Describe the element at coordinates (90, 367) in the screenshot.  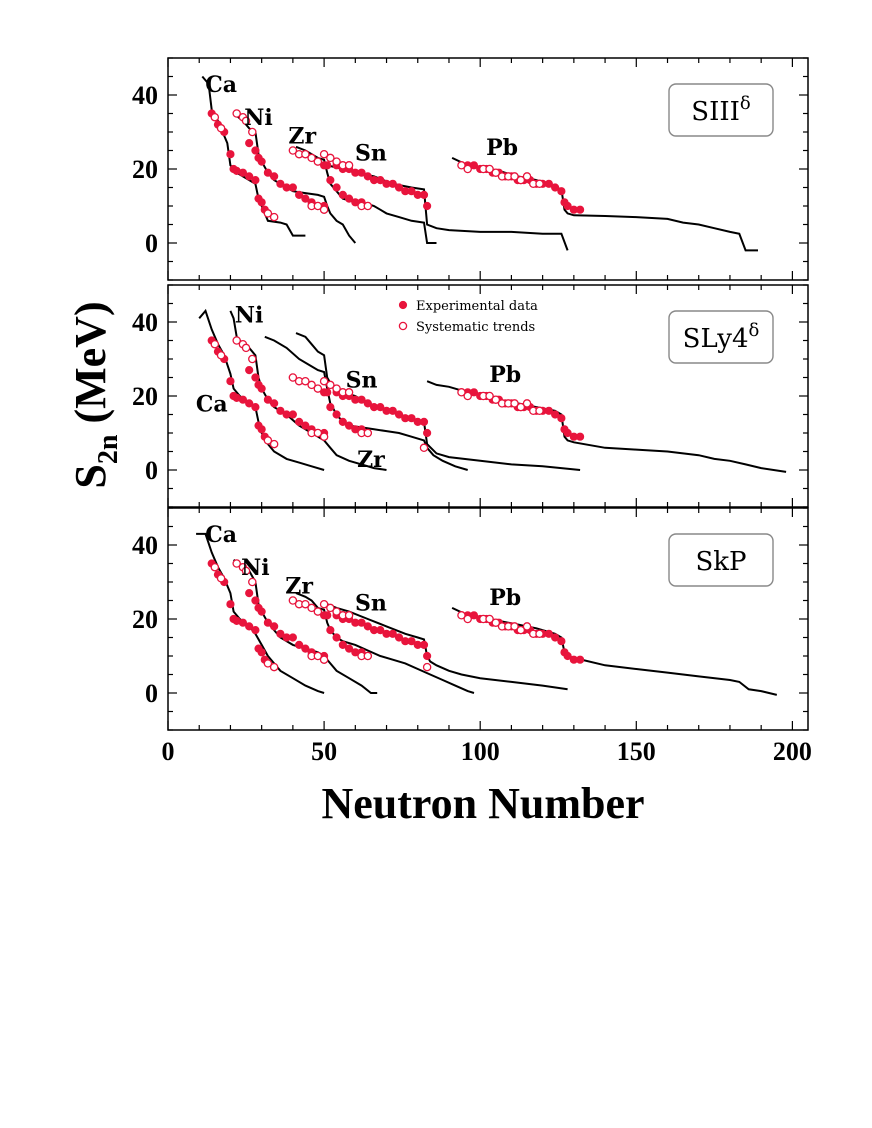
I see `y-axis-label-unit: (MeV)` at that location.